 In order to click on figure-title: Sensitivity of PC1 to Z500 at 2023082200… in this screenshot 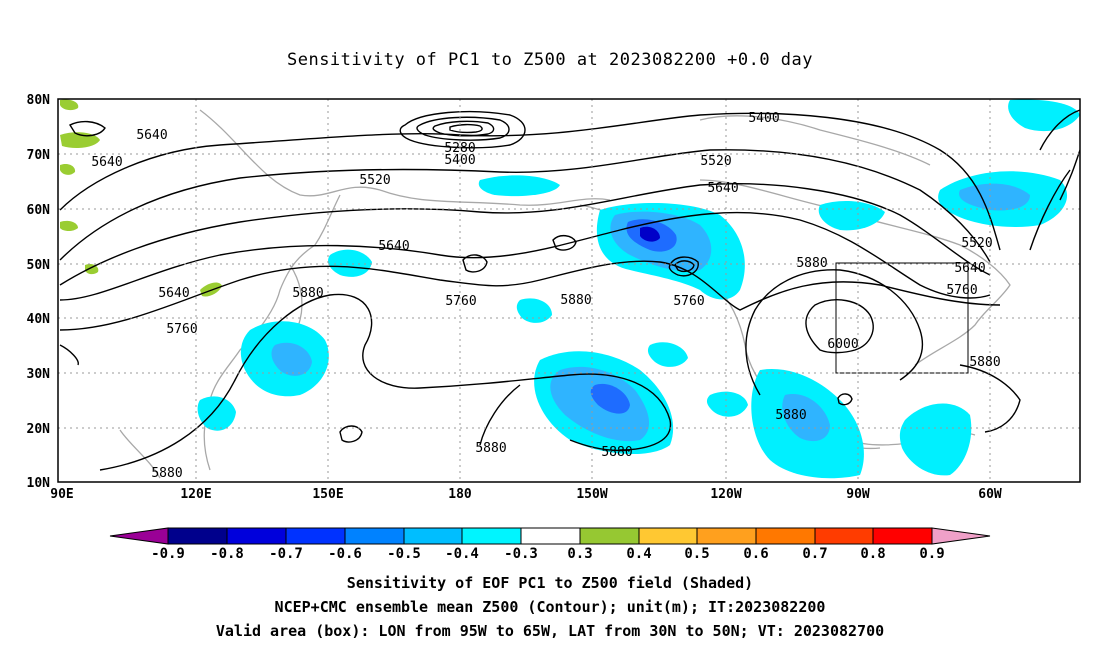, I will do `click(549, 60)`.